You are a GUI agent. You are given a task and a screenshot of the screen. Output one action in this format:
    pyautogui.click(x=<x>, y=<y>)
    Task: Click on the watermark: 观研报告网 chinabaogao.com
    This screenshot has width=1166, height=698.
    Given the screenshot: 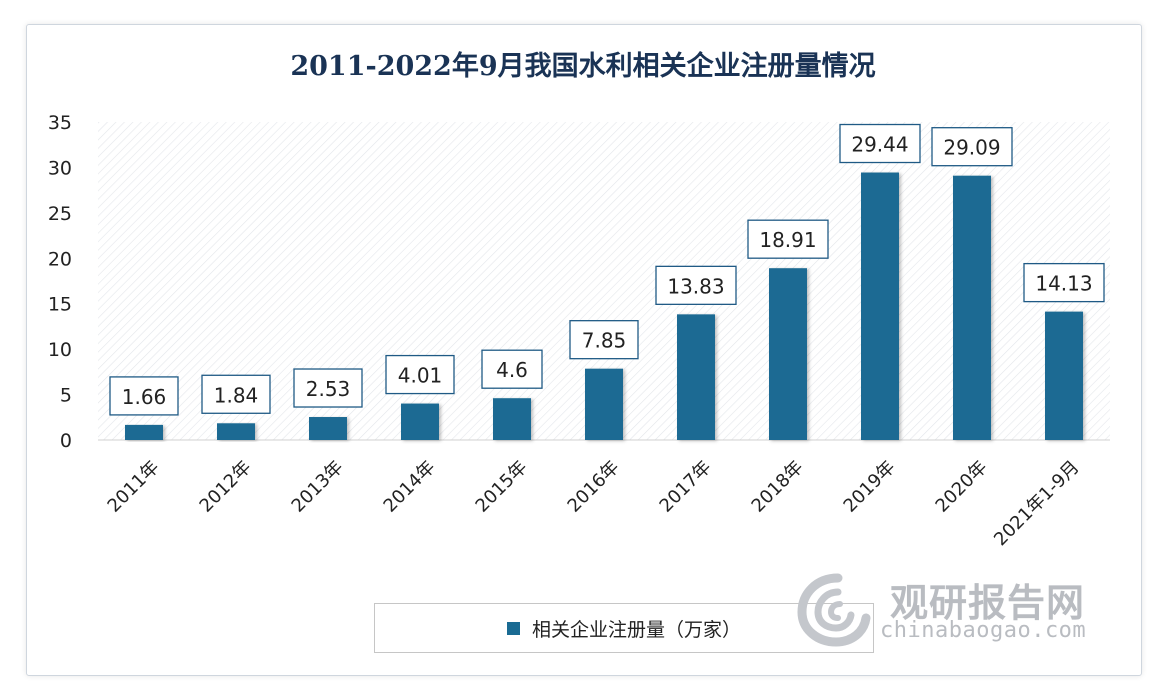 What is the action you would take?
    pyautogui.click(x=956, y=610)
    